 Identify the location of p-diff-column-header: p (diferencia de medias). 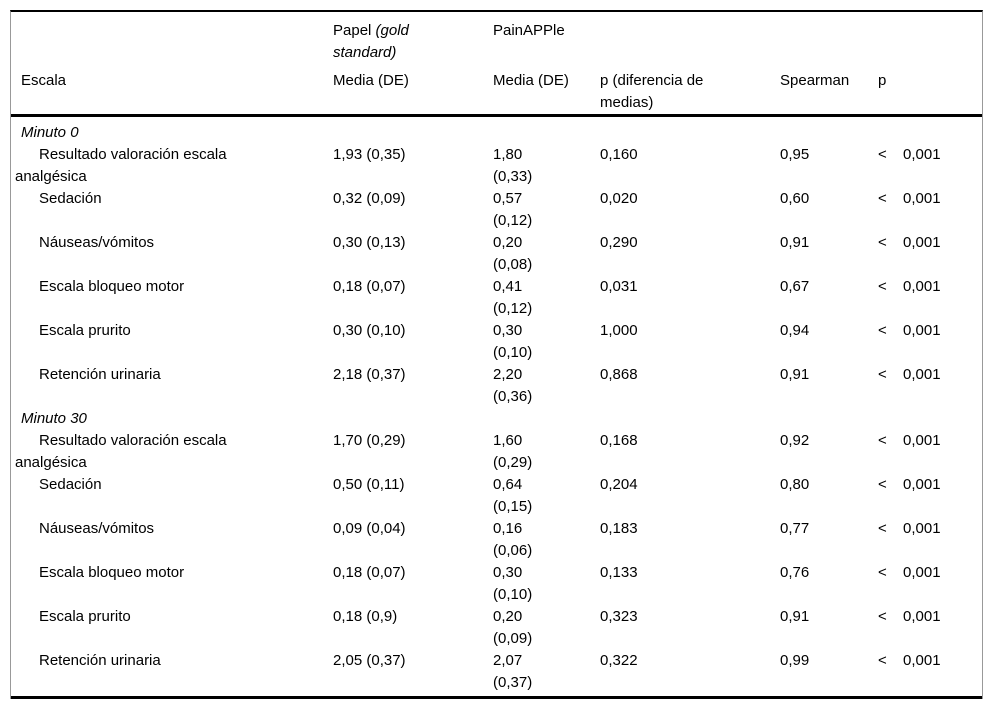
(652, 91).